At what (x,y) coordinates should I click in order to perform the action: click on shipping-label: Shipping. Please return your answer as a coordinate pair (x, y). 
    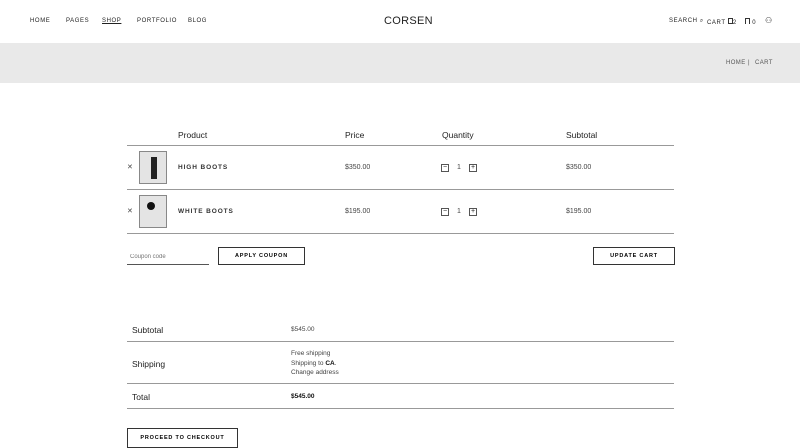
    Looking at the image, I should click on (149, 364).